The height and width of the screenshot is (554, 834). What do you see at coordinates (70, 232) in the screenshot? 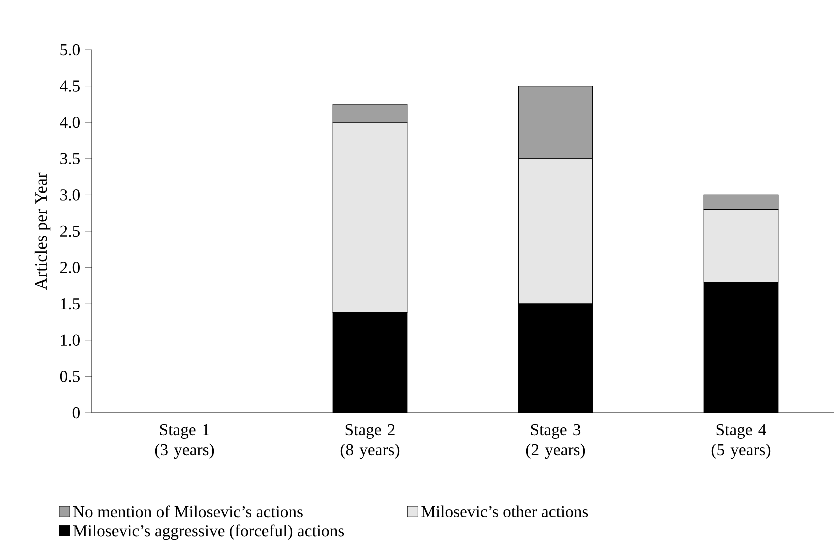
I see `y-tick-label: 2.5` at bounding box center [70, 232].